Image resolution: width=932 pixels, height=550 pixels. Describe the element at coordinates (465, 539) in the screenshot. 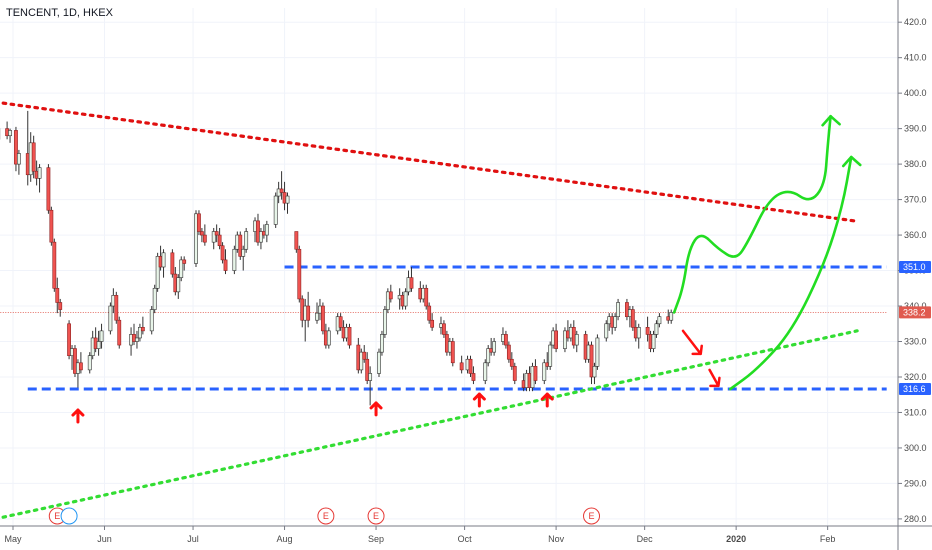

I see `time-tick-label: Oct` at that location.